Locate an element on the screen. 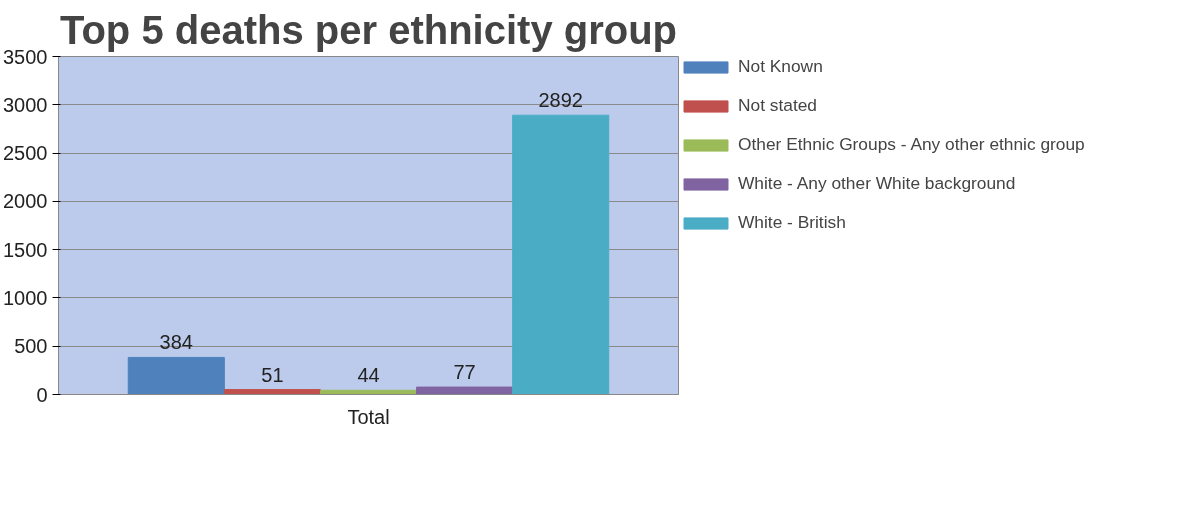  y-tick-label: 3000 is located at coordinates (25, 104).